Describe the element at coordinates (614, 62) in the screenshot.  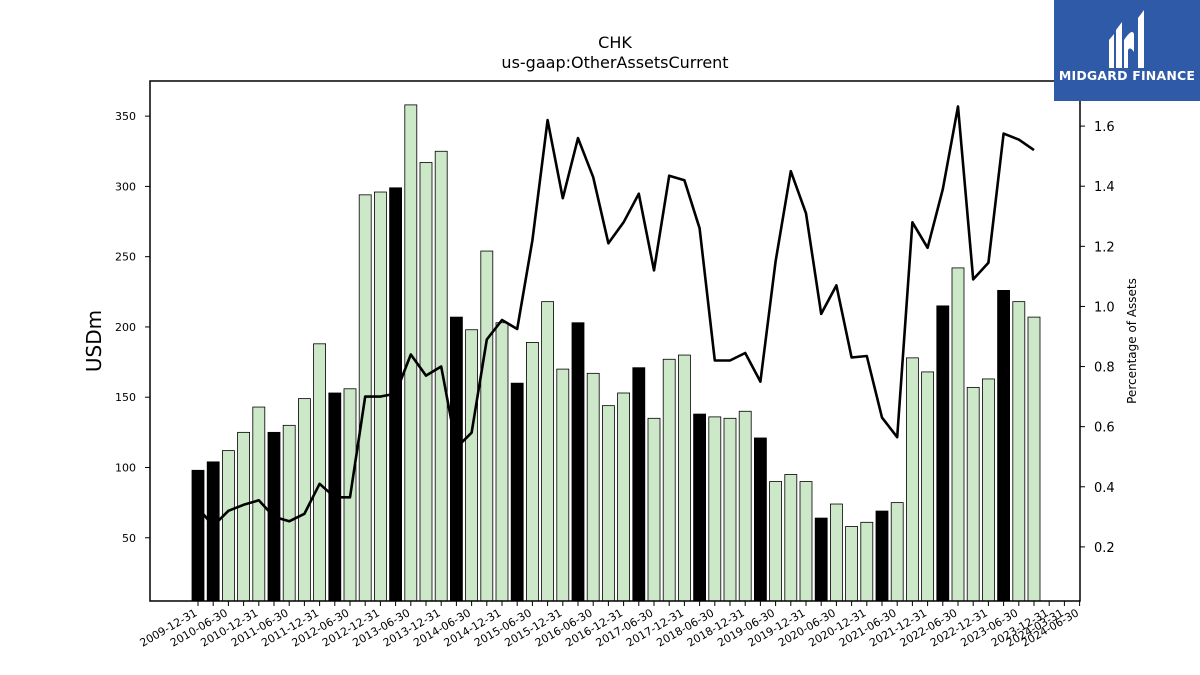
I see `chart-subtitle: us-gaap:OtherAssetsCurrent` at that location.